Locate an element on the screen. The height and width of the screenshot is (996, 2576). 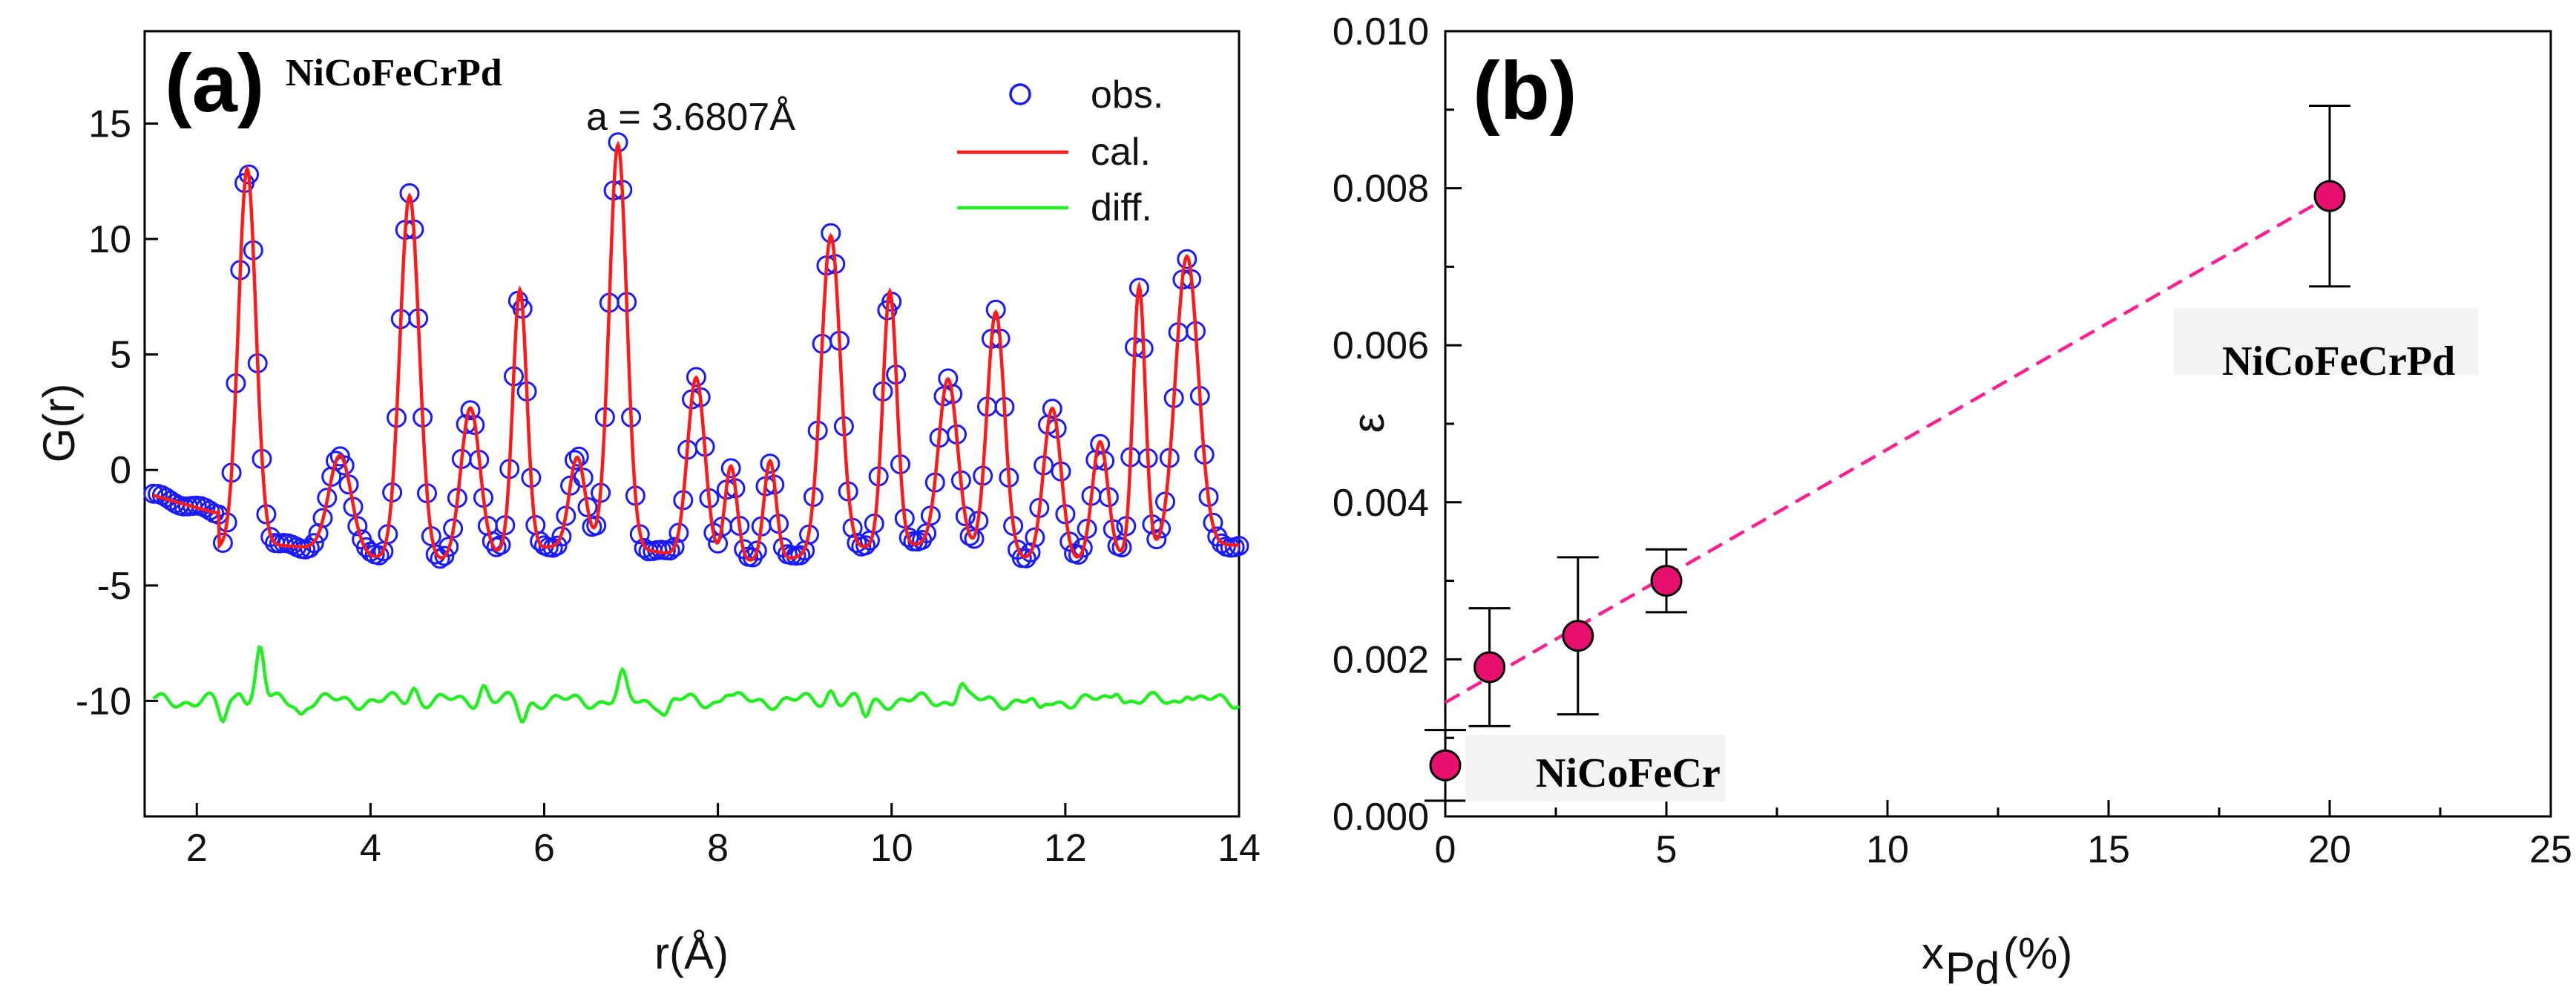
y-axis-title-a: G(r) is located at coordinates (59, 423).